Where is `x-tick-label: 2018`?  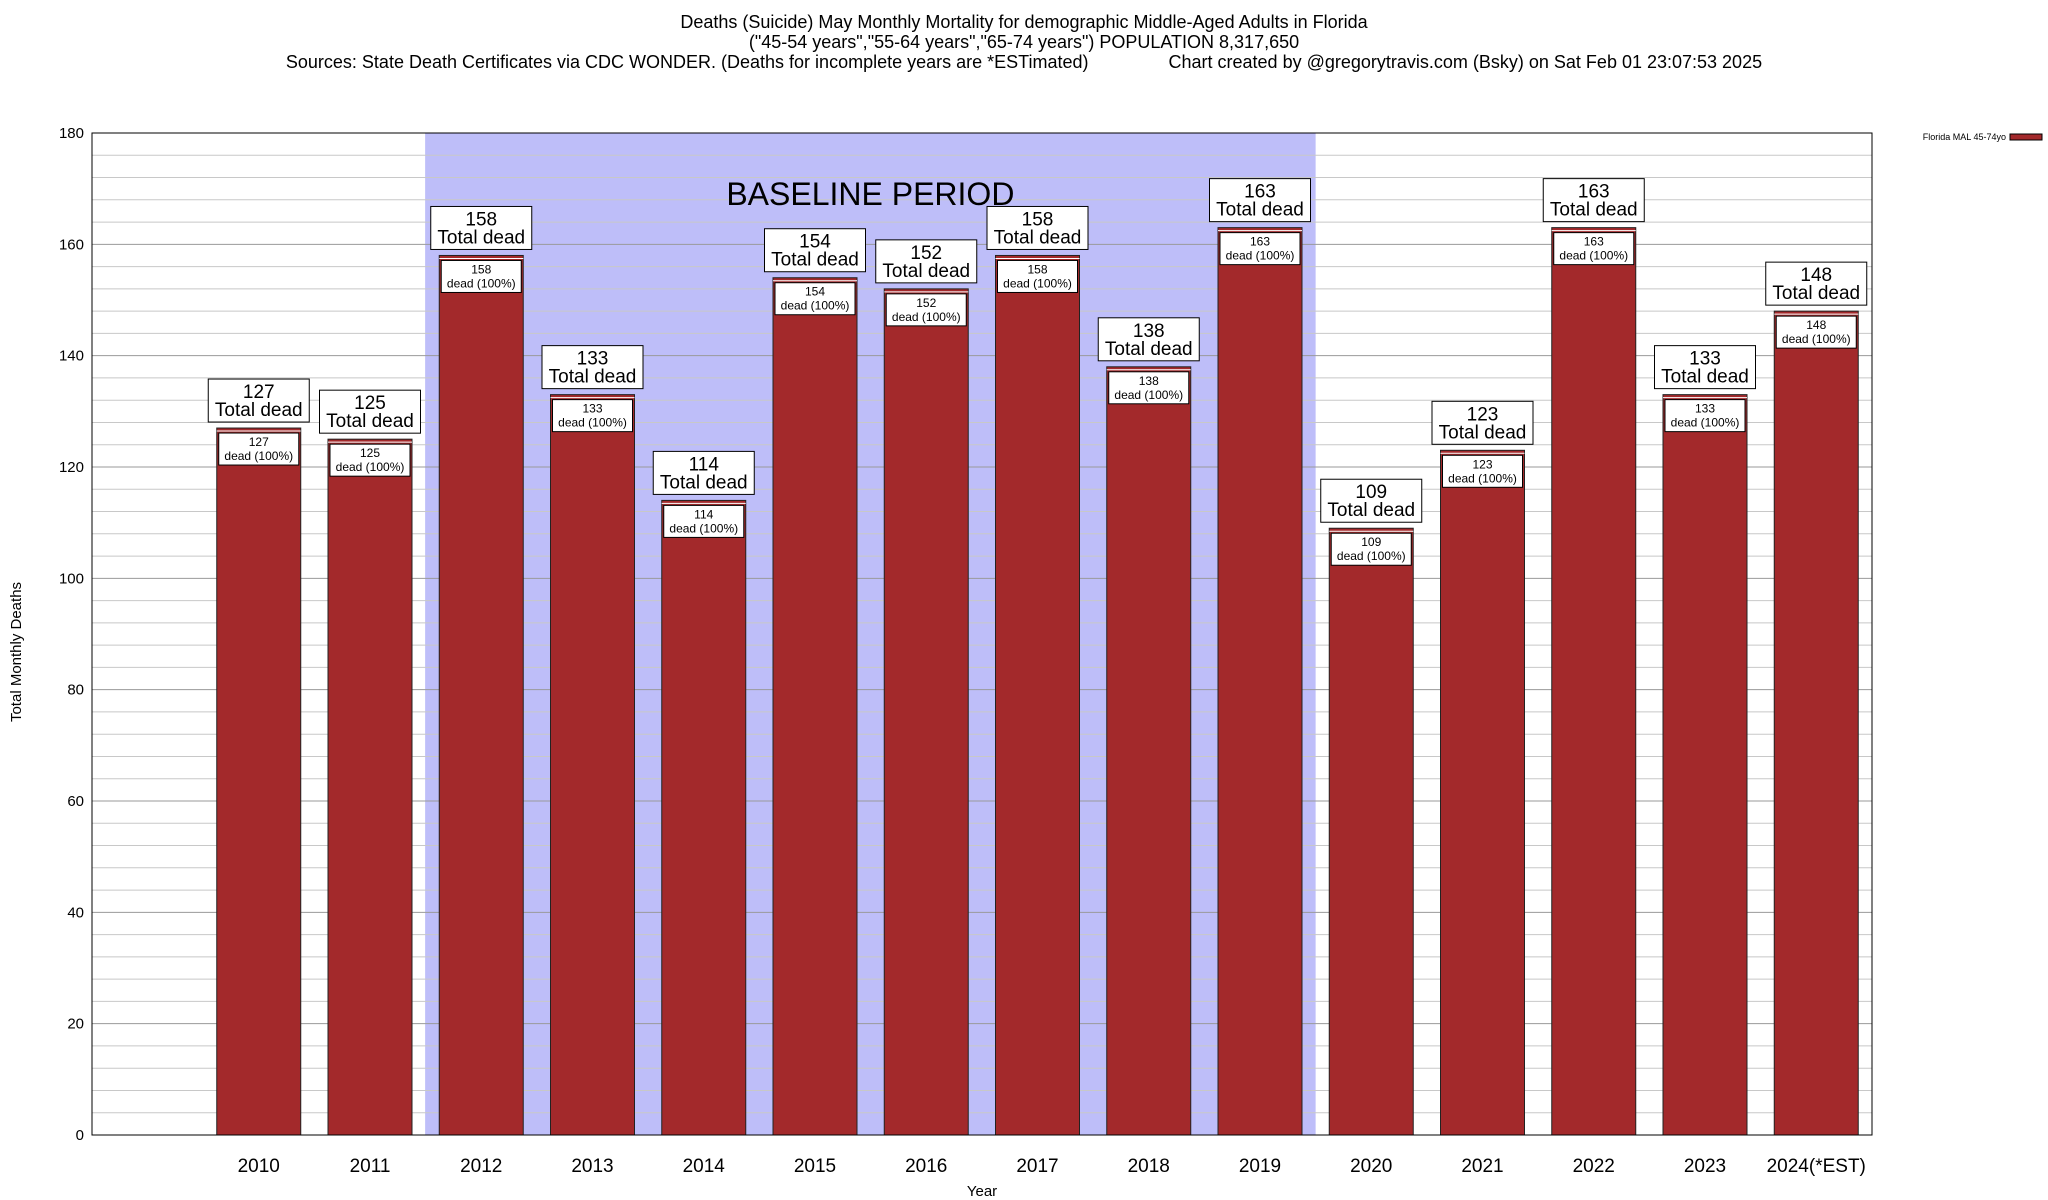
x-tick-label: 2018 is located at coordinates (1149, 1166).